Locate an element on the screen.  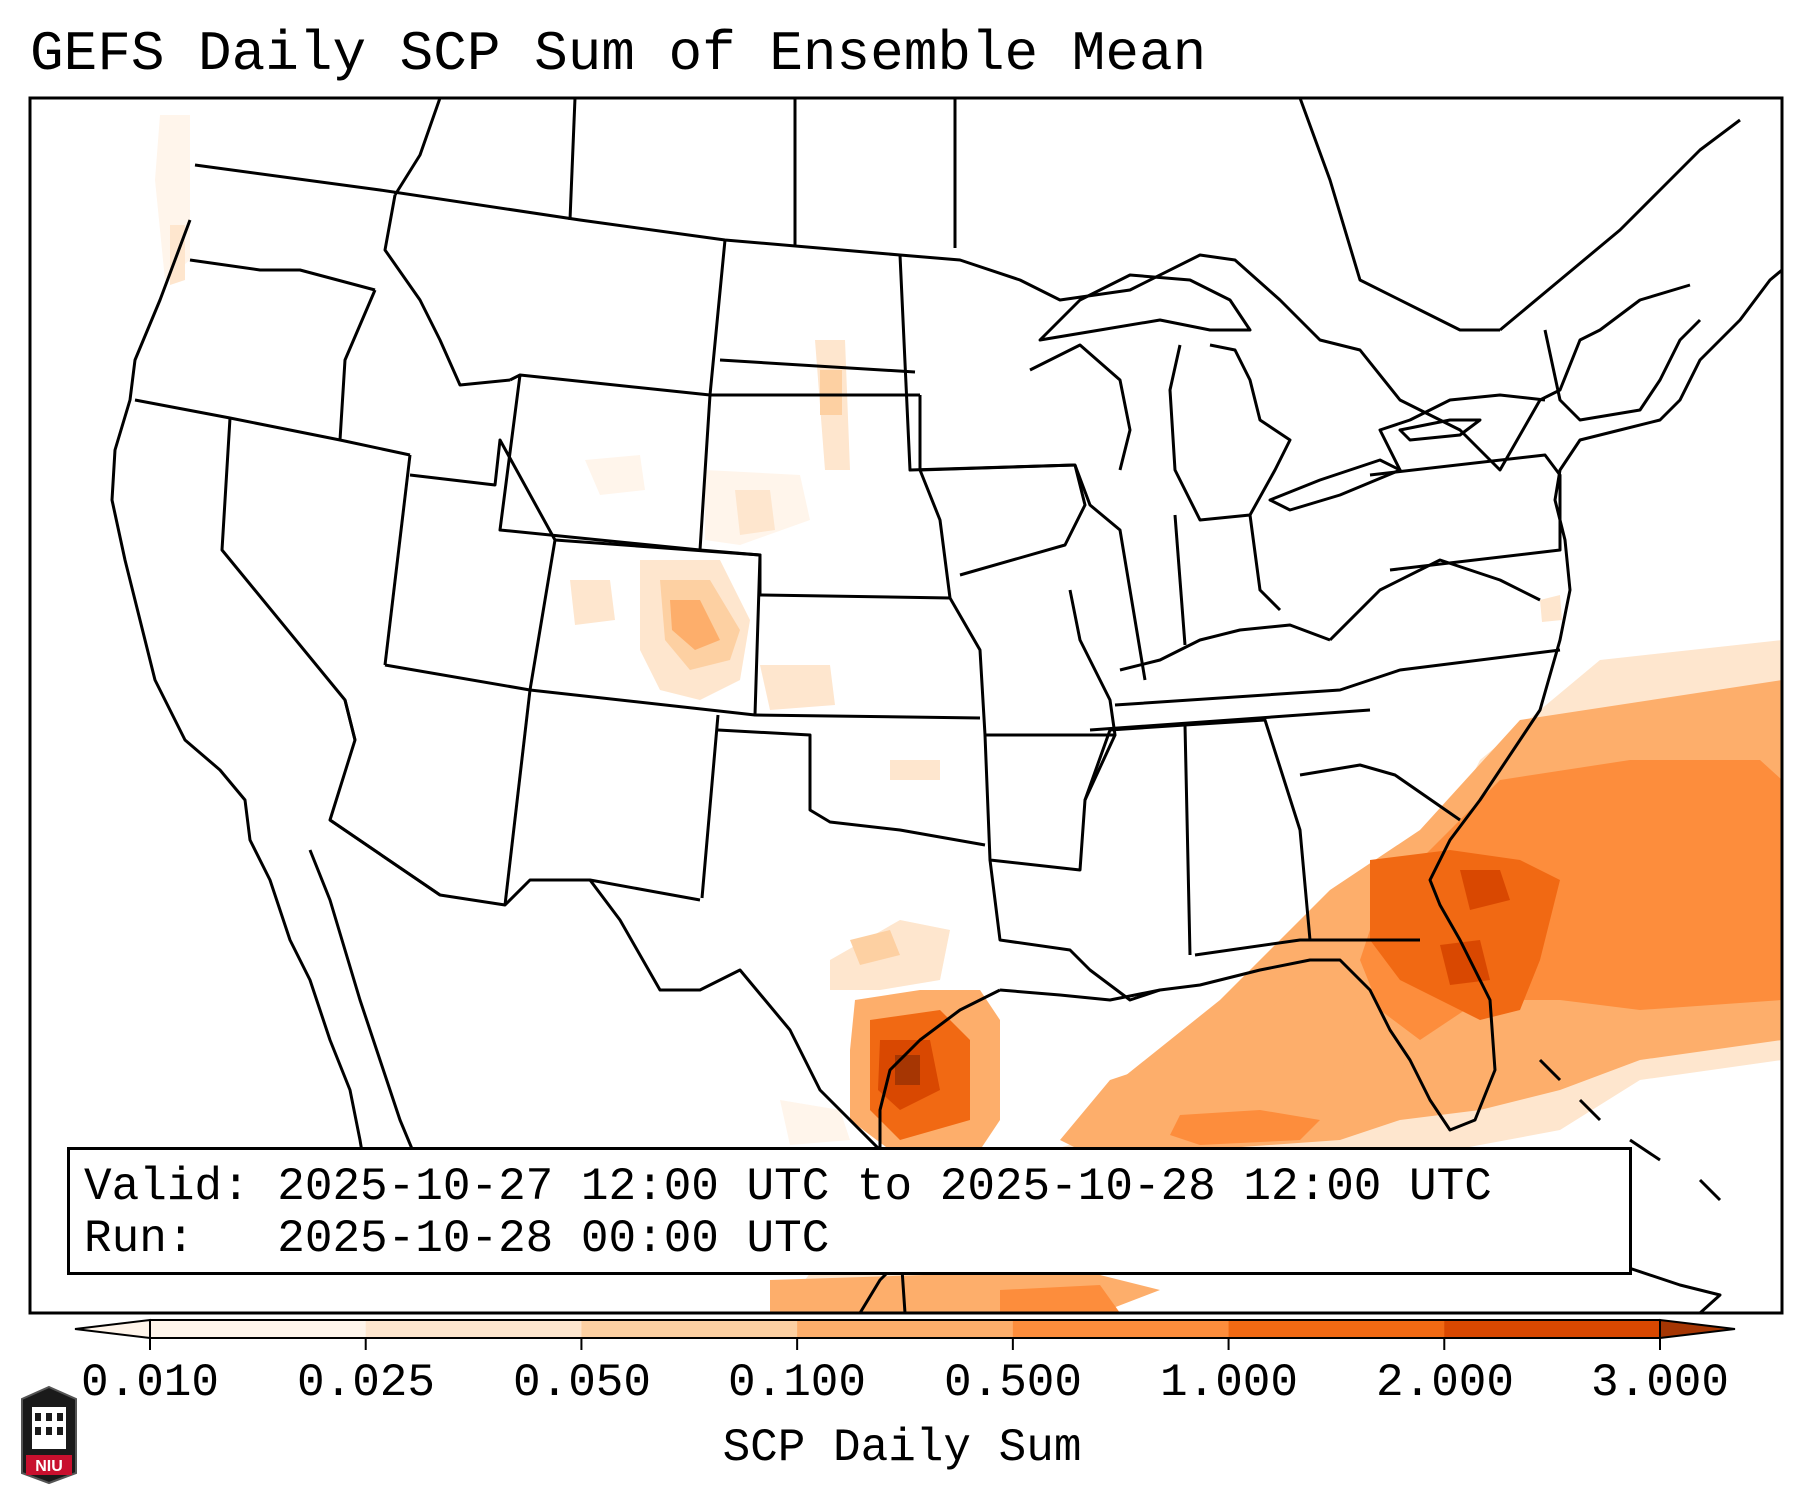
in-oh is located at coordinates (1180, 580).